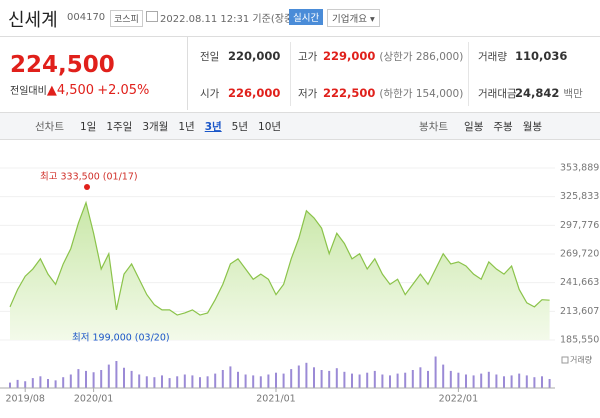  Describe the element at coordinates (458, 399) in the screenshot. I see `x-tick-label: 2022/01` at that location.